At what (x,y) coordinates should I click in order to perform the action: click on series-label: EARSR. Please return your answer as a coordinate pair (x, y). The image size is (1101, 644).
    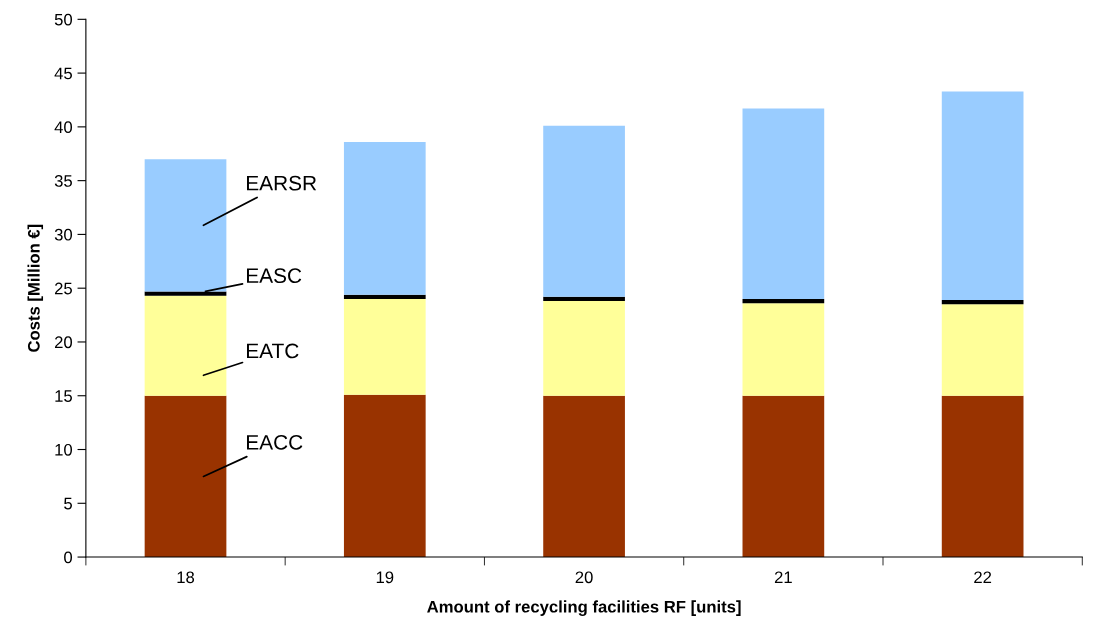
    Looking at the image, I should click on (282, 183).